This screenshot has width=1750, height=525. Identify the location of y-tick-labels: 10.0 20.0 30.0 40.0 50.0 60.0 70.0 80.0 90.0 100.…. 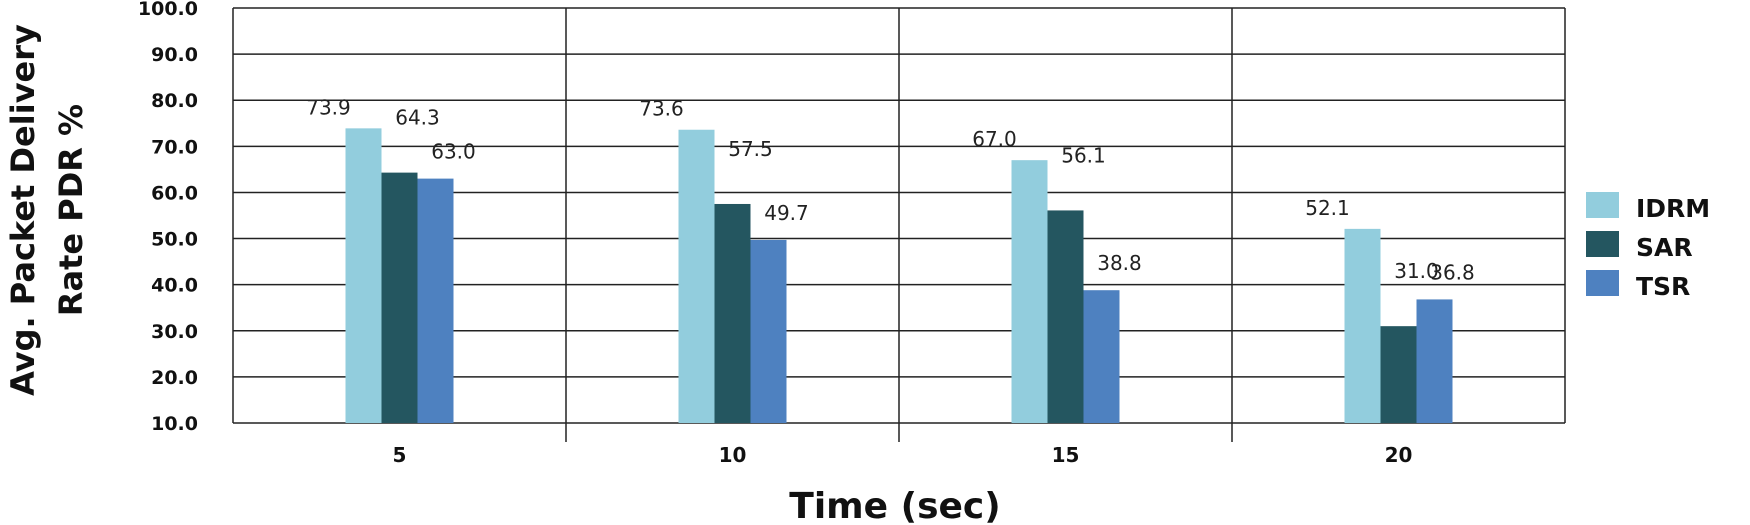
(168, 217).